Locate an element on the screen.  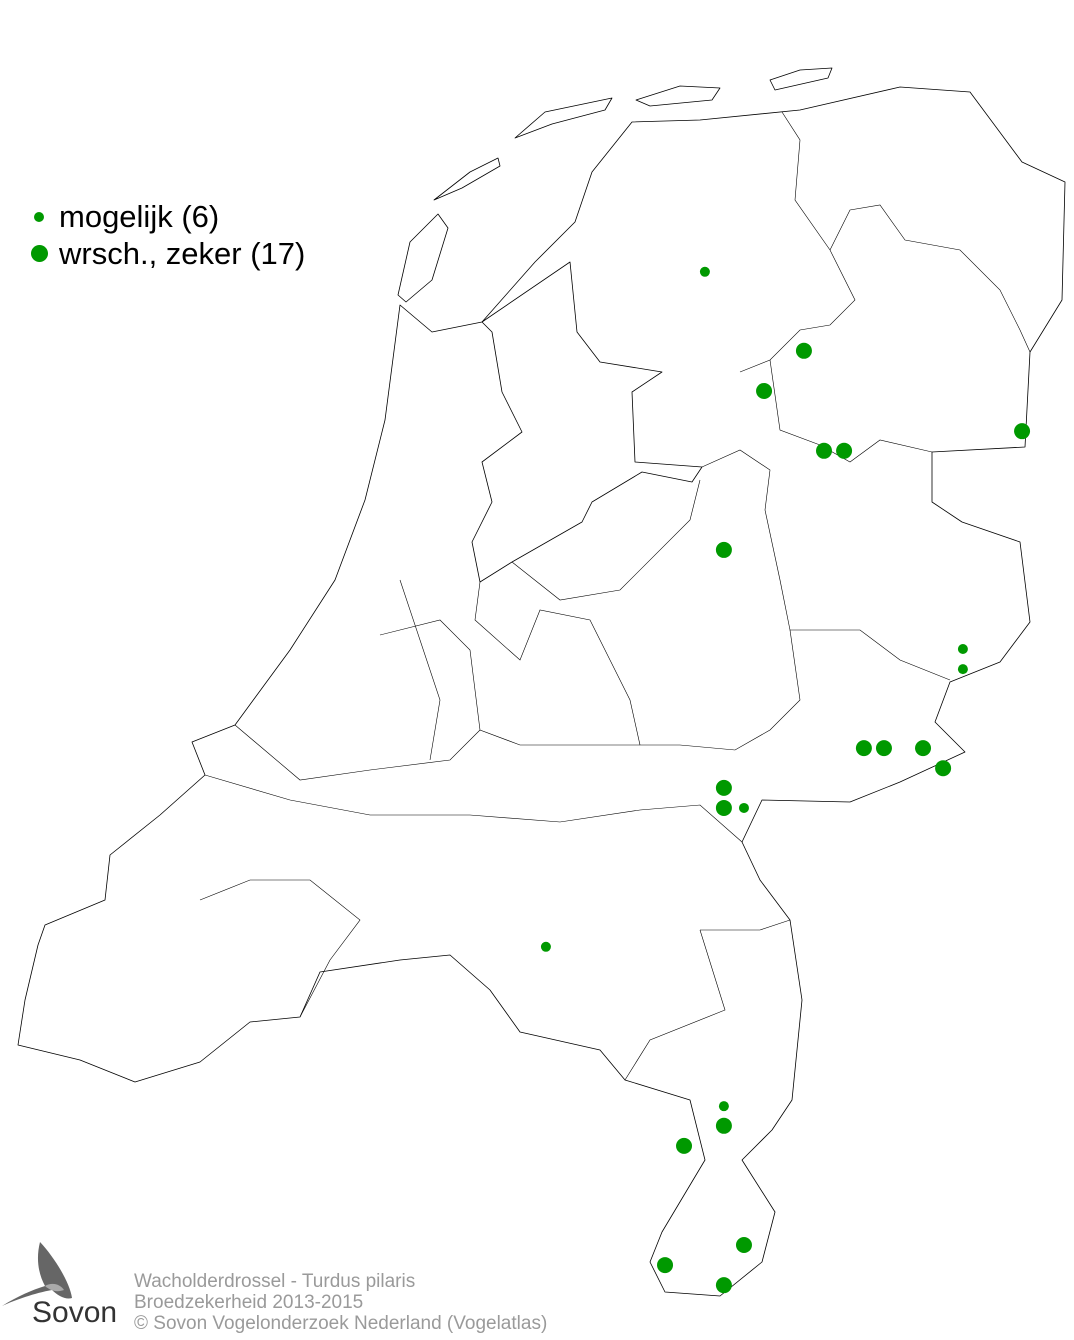
swallow-icon is located at coordinates (37, 1274).